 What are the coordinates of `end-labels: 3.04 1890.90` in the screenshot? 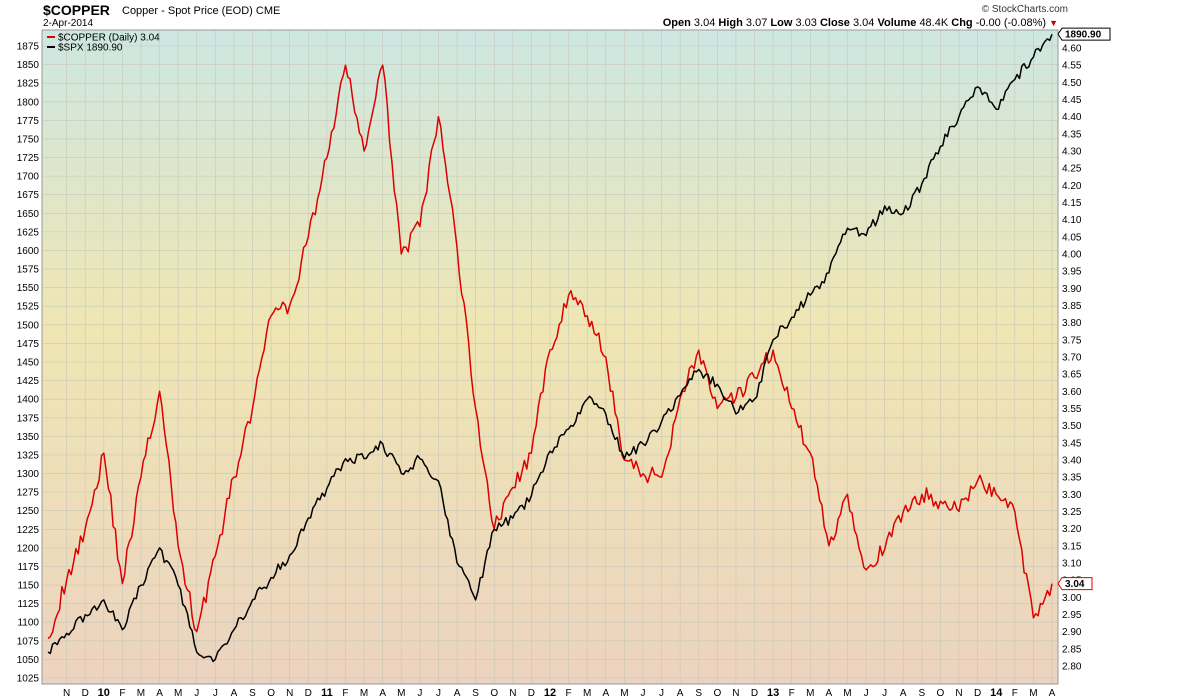 It's located at (1084, 309).